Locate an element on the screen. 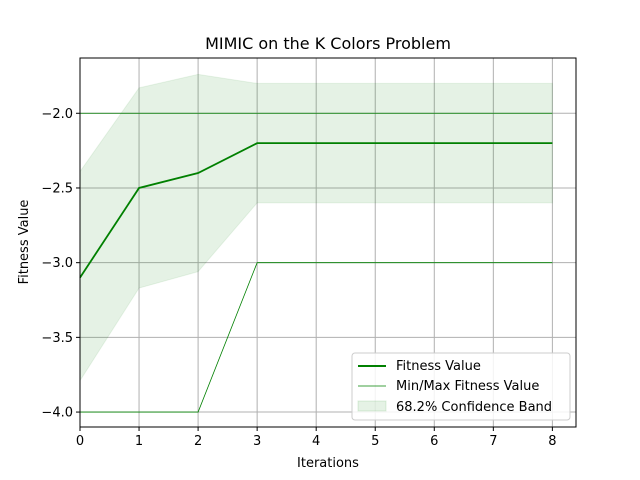 The height and width of the screenshot is (480, 640). x-tick-label: 1 is located at coordinates (139, 441).